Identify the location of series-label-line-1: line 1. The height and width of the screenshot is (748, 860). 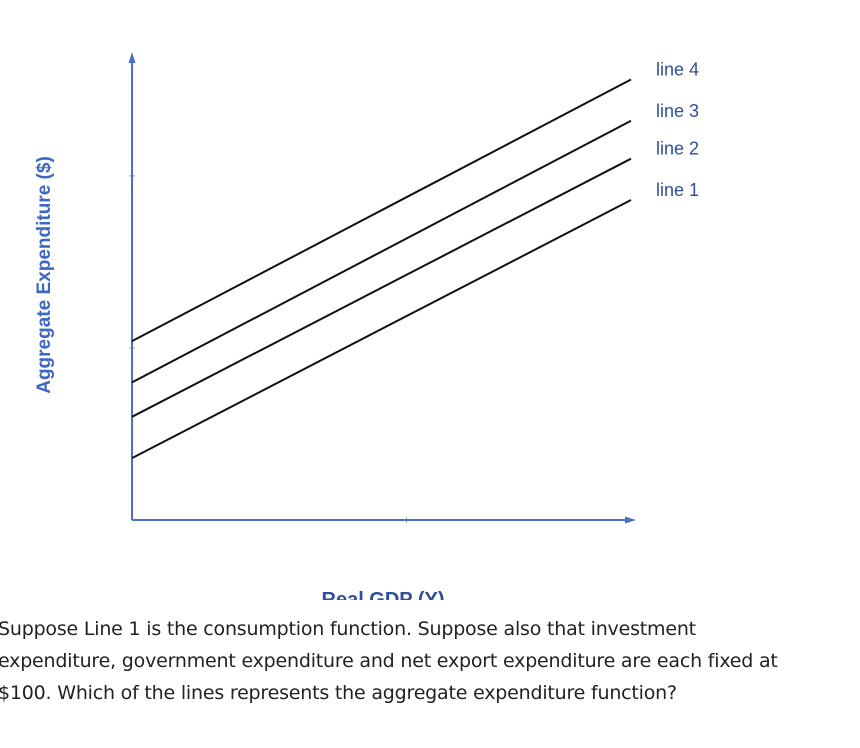
(677, 190).